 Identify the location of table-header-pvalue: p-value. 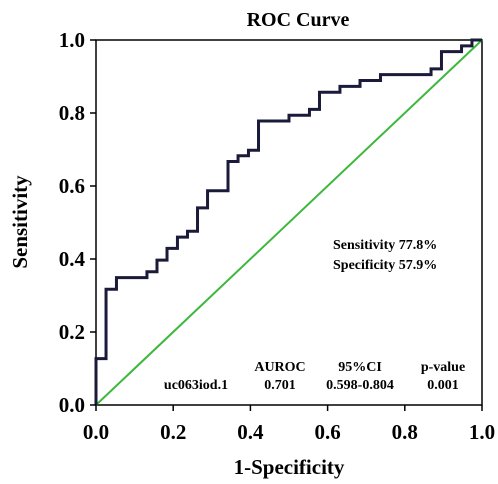
(443, 367).